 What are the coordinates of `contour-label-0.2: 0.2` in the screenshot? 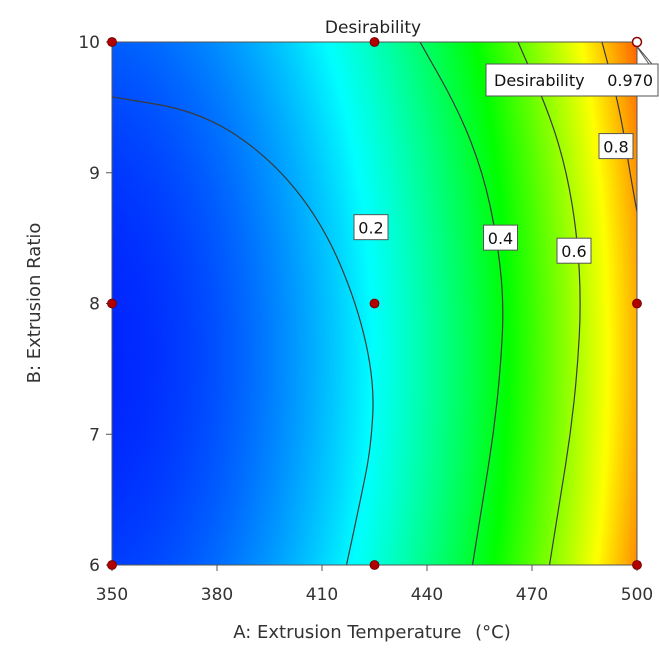 It's located at (371, 227).